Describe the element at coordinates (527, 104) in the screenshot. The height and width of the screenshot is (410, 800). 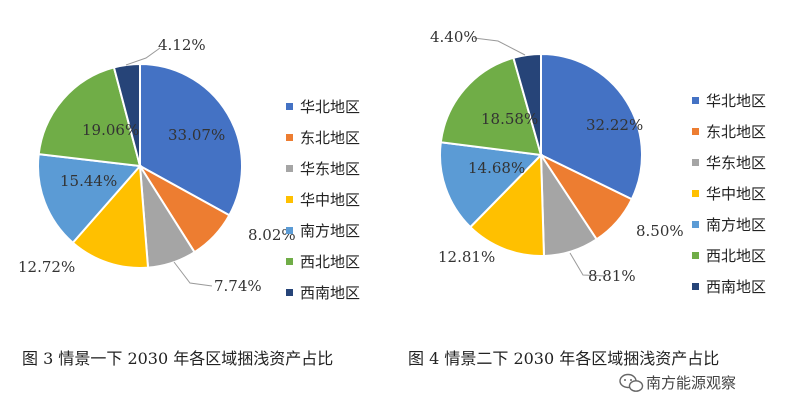
I see `pie-slice-southwest` at that location.